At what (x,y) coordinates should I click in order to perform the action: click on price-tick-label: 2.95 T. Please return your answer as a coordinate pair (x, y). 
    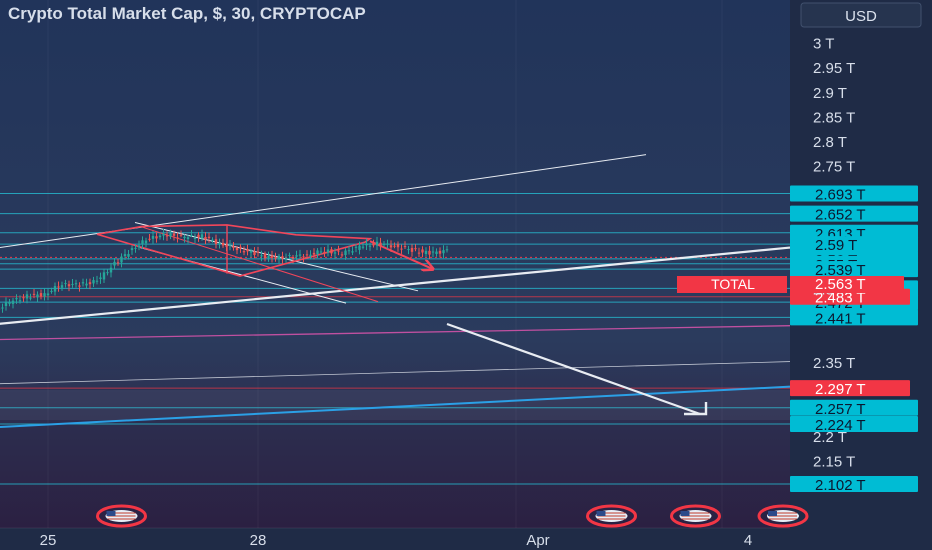
    Looking at the image, I should click on (834, 68).